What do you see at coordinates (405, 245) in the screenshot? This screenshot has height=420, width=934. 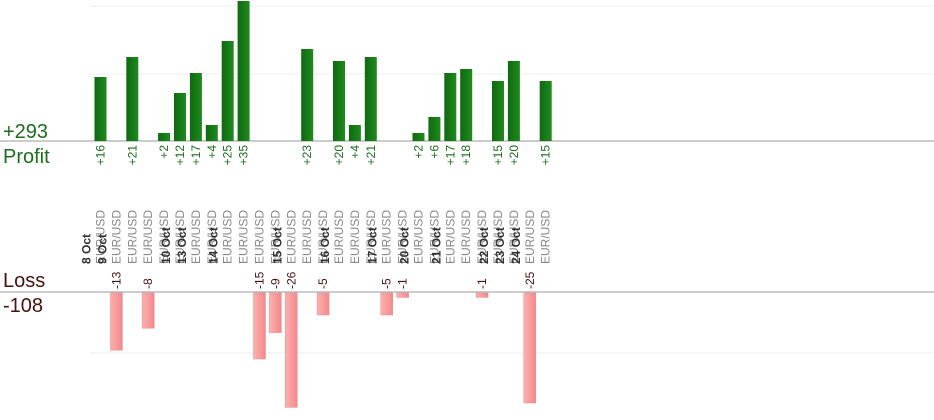 I see `date-label: 20 Oct` at bounding box center [405, 245].